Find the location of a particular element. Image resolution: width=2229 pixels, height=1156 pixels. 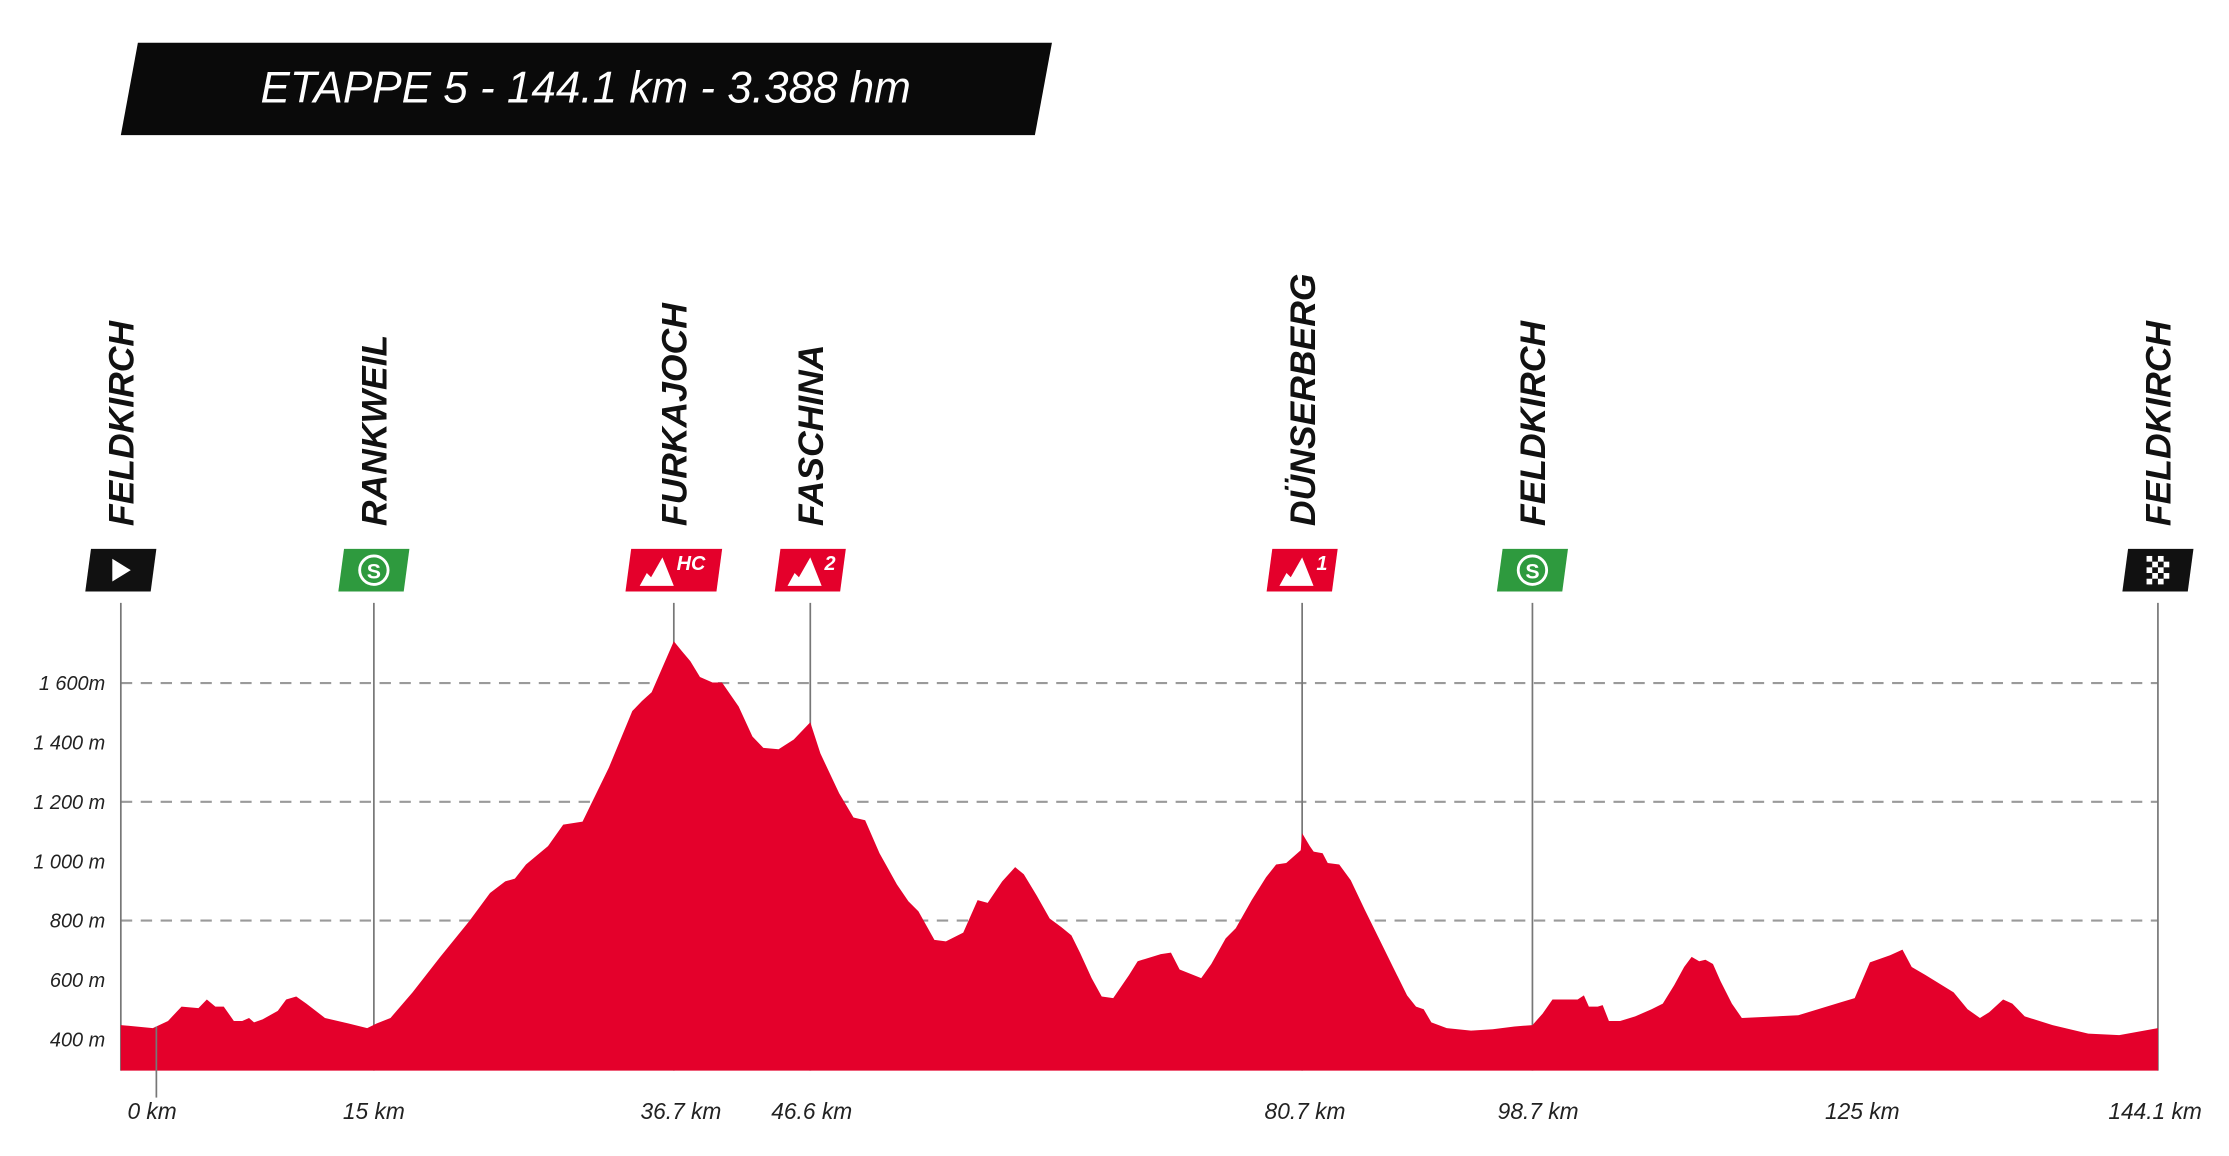

y-tick-label: 1 400 m is located at coordinates (69, 744).